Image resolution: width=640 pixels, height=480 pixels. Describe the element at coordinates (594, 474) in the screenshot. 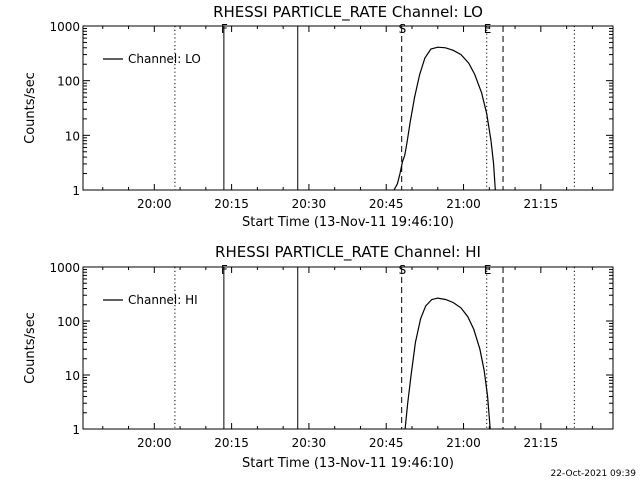

I see `footer-timestamp: 22-Oct-2021 09:39` at that location.